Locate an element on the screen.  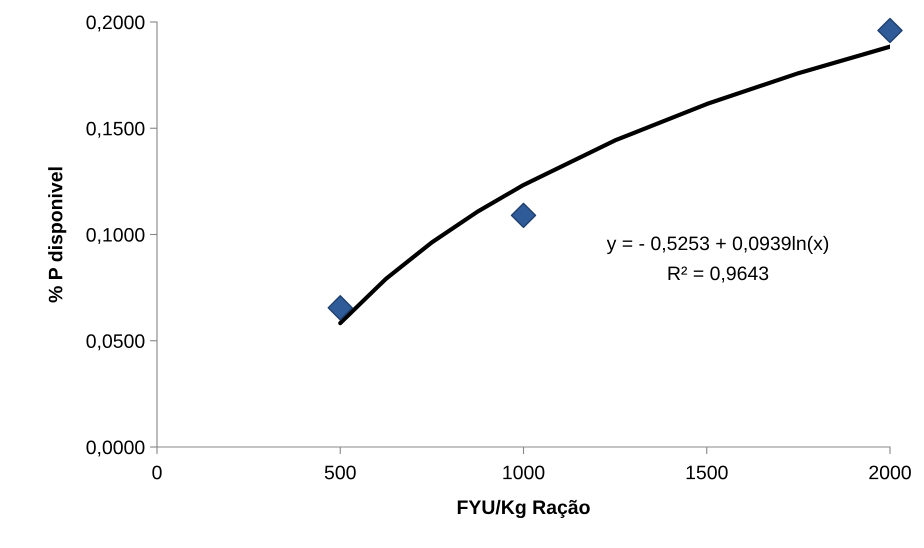
y-tick-label: 0,0000 is located at coordinates (115, 448).